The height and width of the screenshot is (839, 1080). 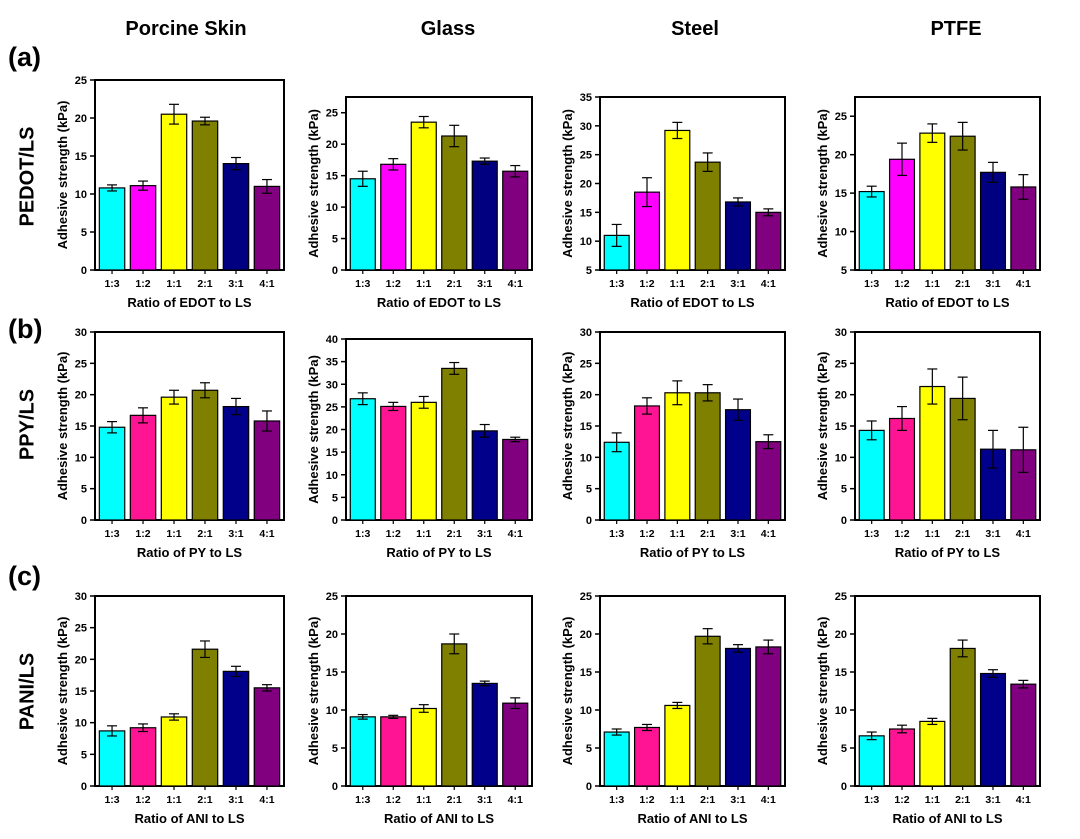 I want to click on chart-1-2-ytick-label-2: 10, so click(x=586, y=458).